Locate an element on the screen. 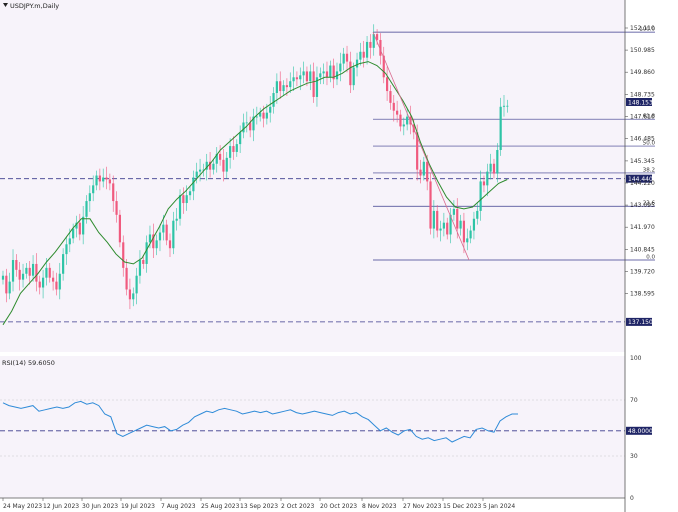 Image resolution: width=678 pixels, height=512 pixels. fib-level-label: 100.0 is located at coordinates (647, 30).